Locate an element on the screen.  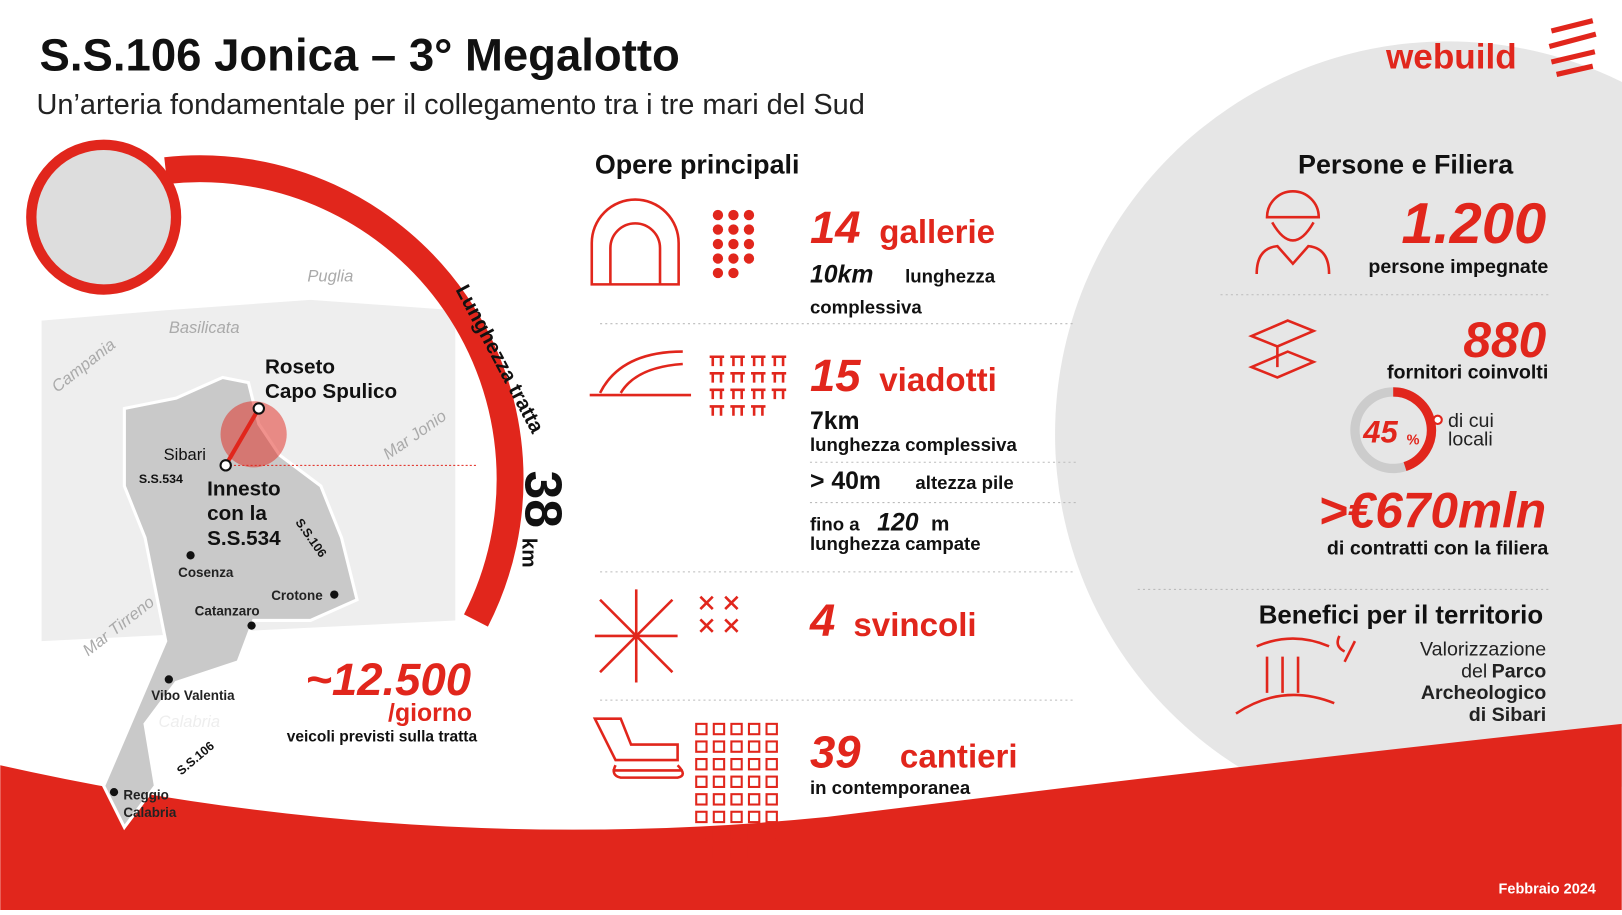
length-unit: km is located at coordinates (528, 553).